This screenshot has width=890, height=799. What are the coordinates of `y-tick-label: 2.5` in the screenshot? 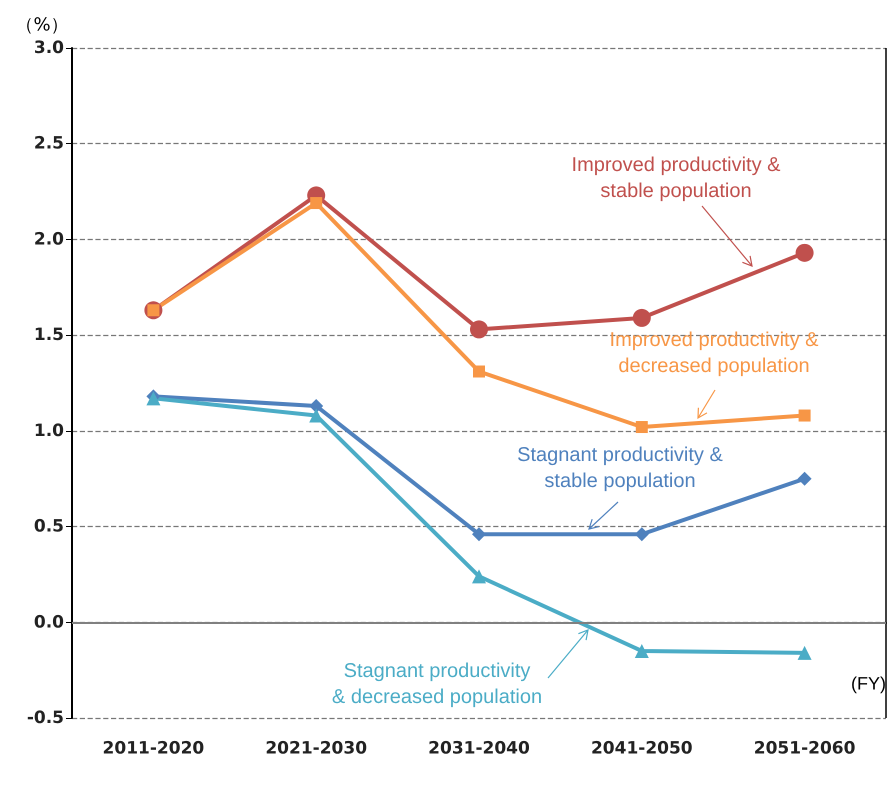 It's located at (49, 144).